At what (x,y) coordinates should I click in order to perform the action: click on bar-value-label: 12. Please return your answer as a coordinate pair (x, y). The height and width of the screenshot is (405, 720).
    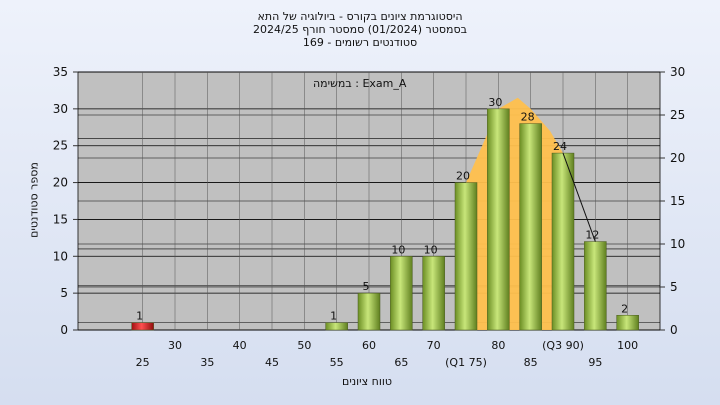
    Looking at the image, I should click on (592, 235).